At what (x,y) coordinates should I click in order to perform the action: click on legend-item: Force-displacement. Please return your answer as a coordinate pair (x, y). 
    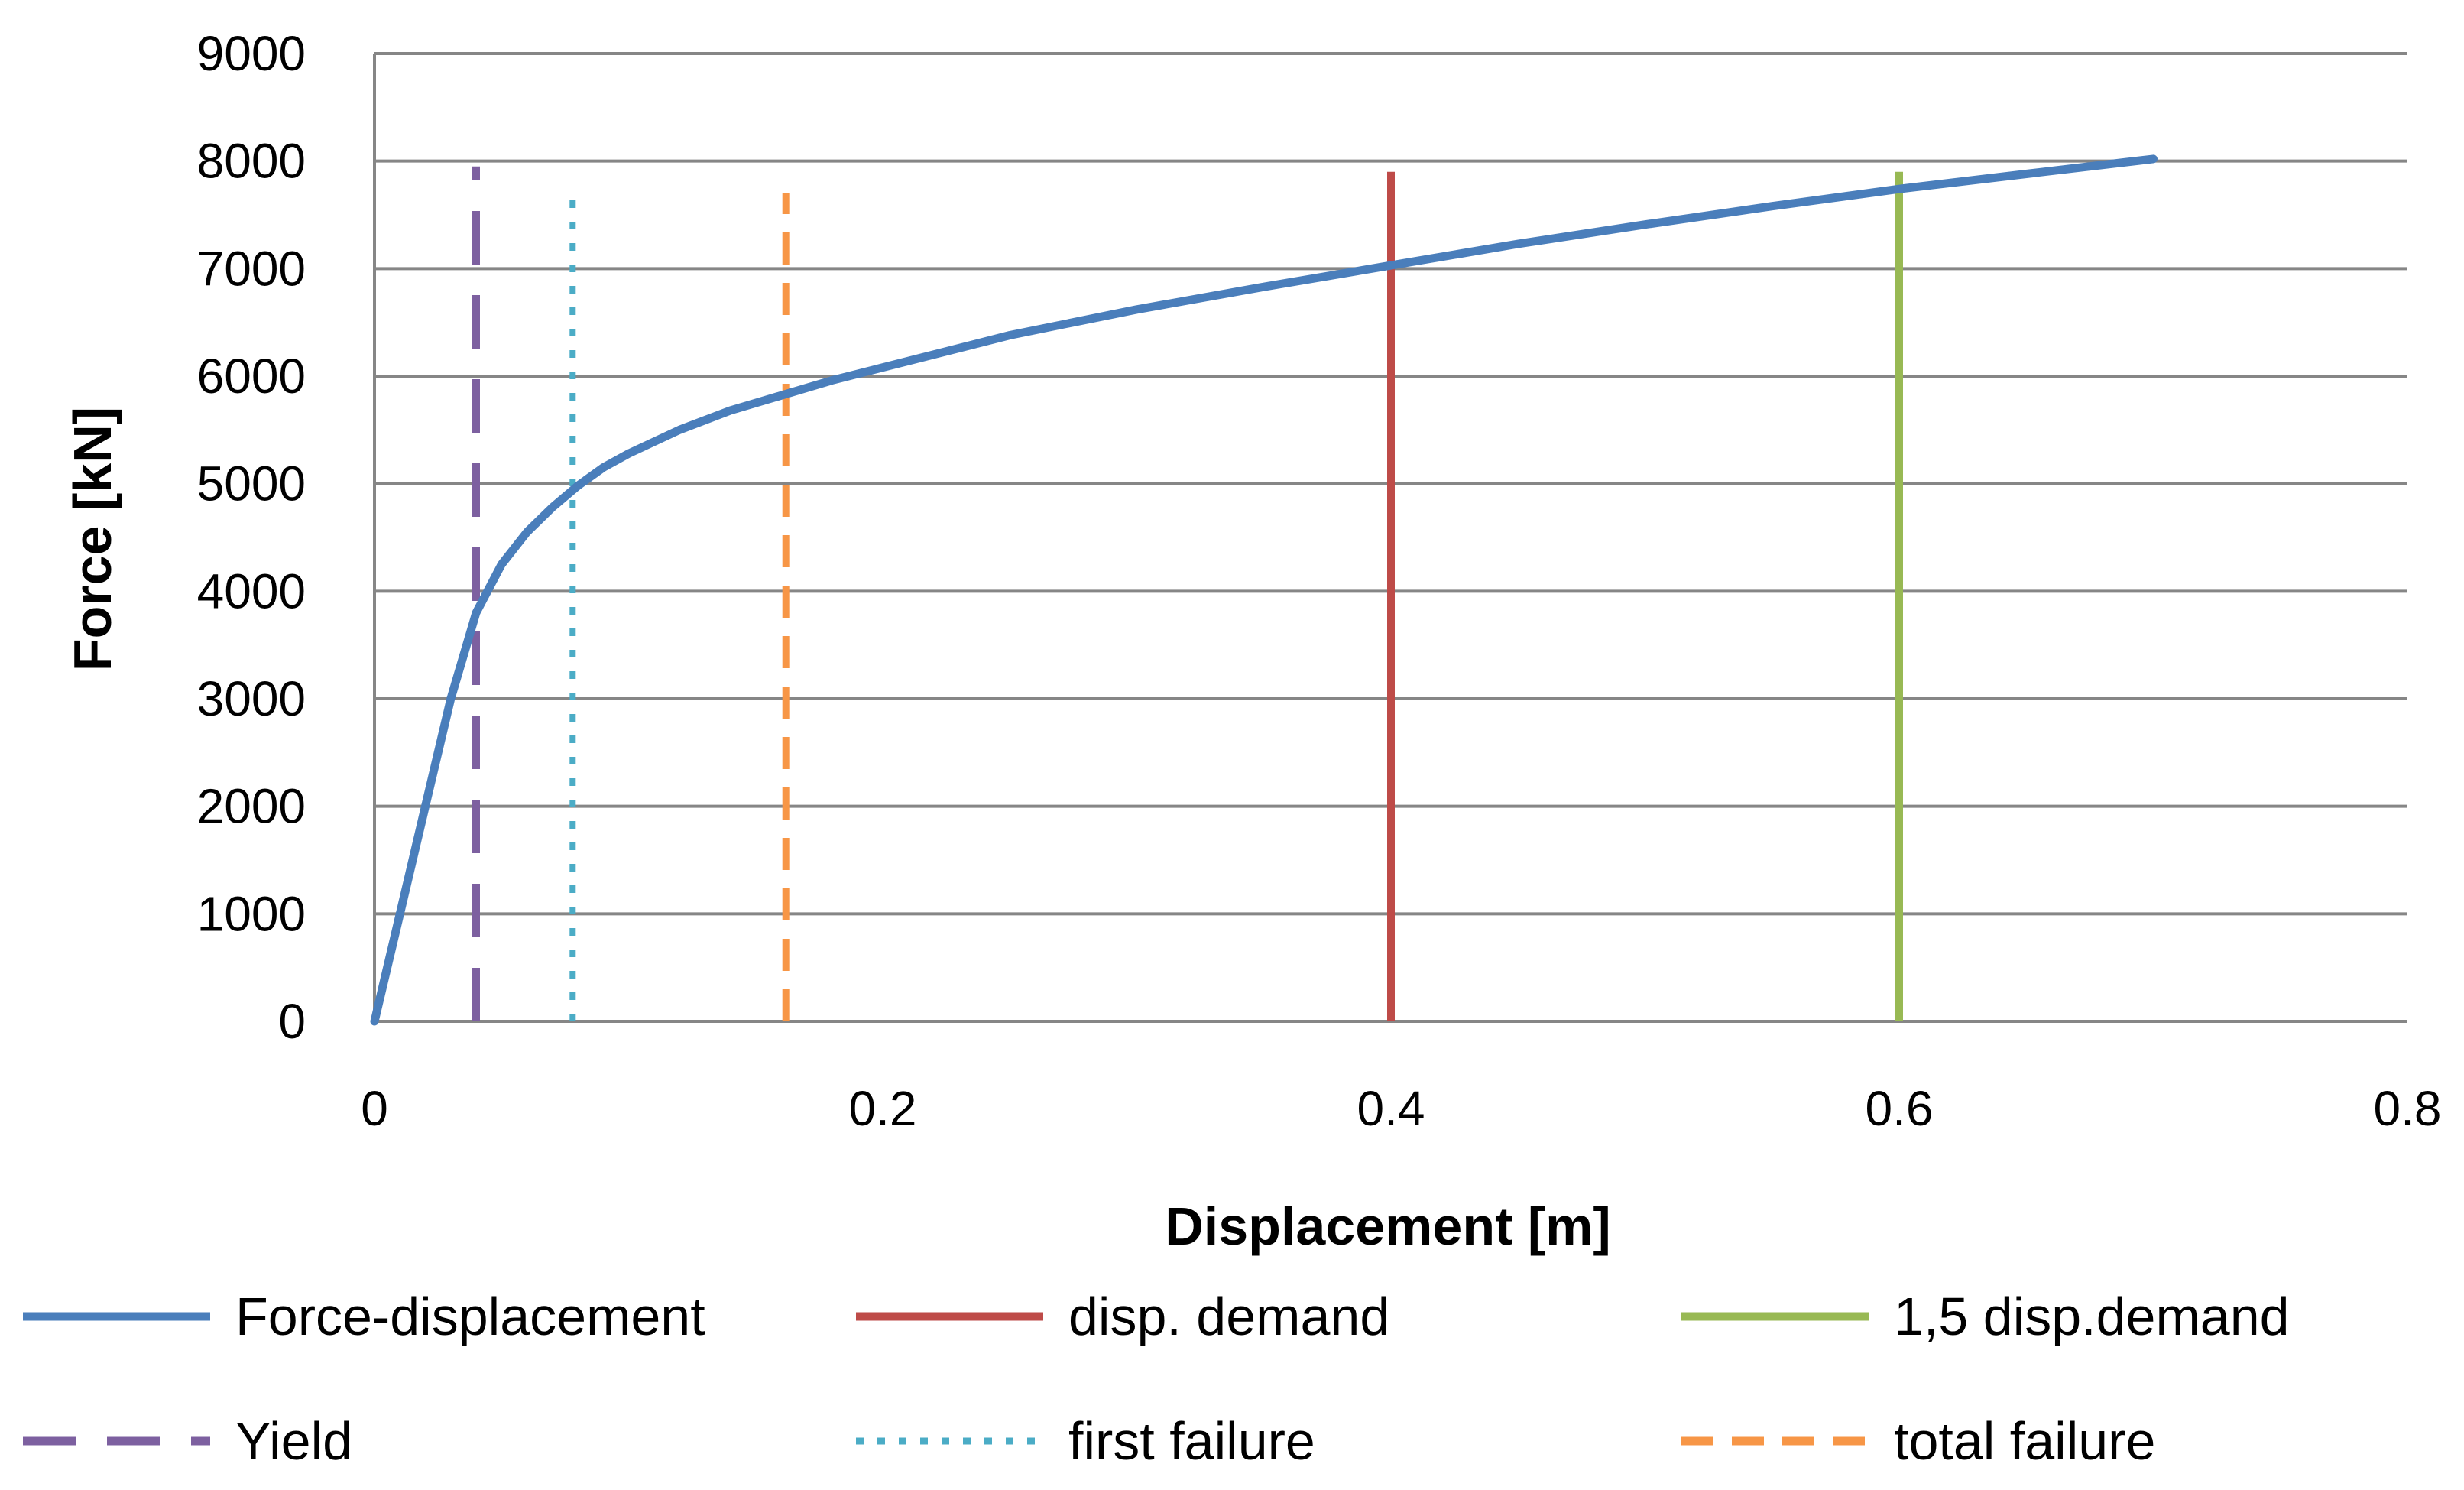
    Looking at the image, I should click on (364, 1316).